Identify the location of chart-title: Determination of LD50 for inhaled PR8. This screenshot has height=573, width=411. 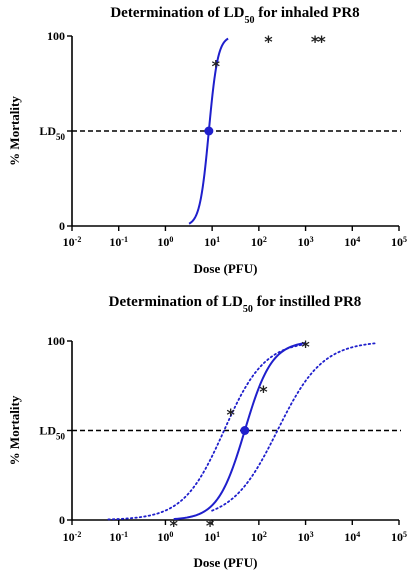
(234, 15).